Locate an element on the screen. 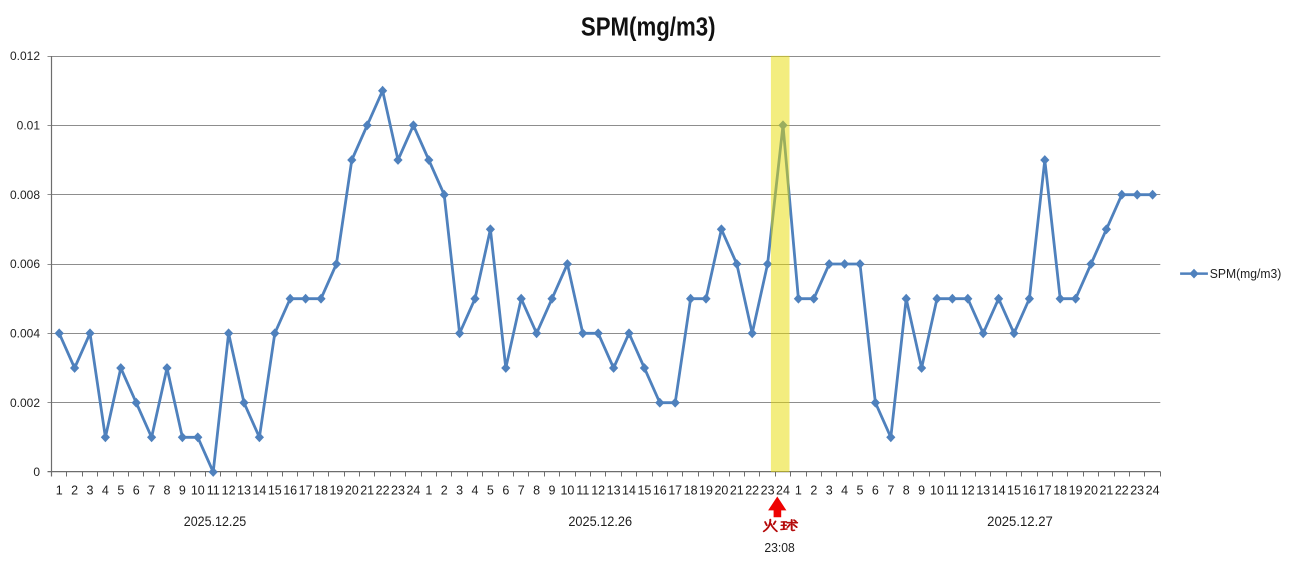 The width and height of the screenshot is (1295, 570). svg-text: 2025.12.25 is located at coordinates (215, 521).